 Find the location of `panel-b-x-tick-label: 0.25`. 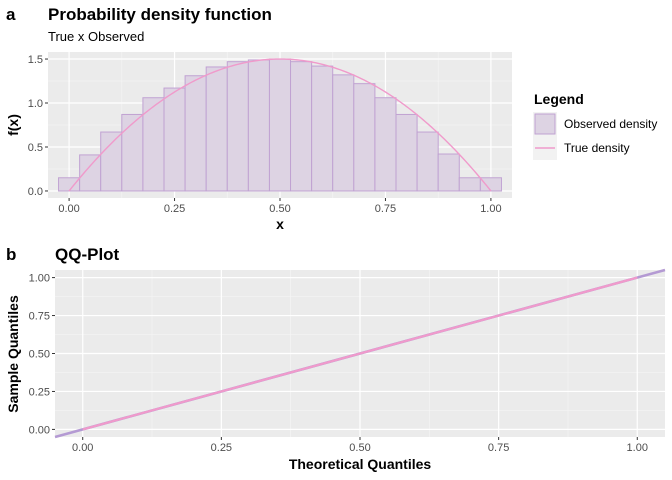

panel-b-x-tick-label: 0.25 is located at coordinates (221, 448).